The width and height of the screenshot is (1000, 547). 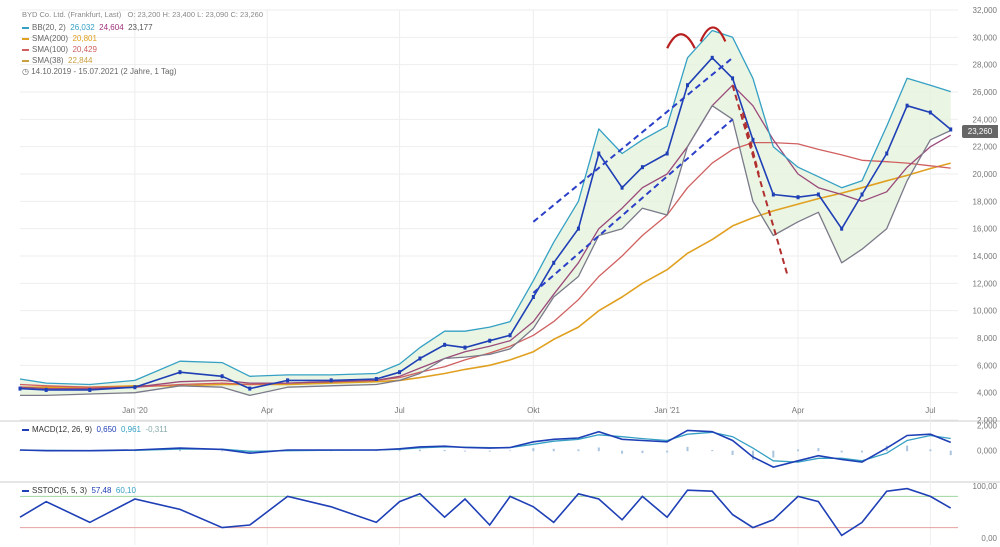 I want to click on x-tick-label: Jan '21, so click(x=667, y=410).